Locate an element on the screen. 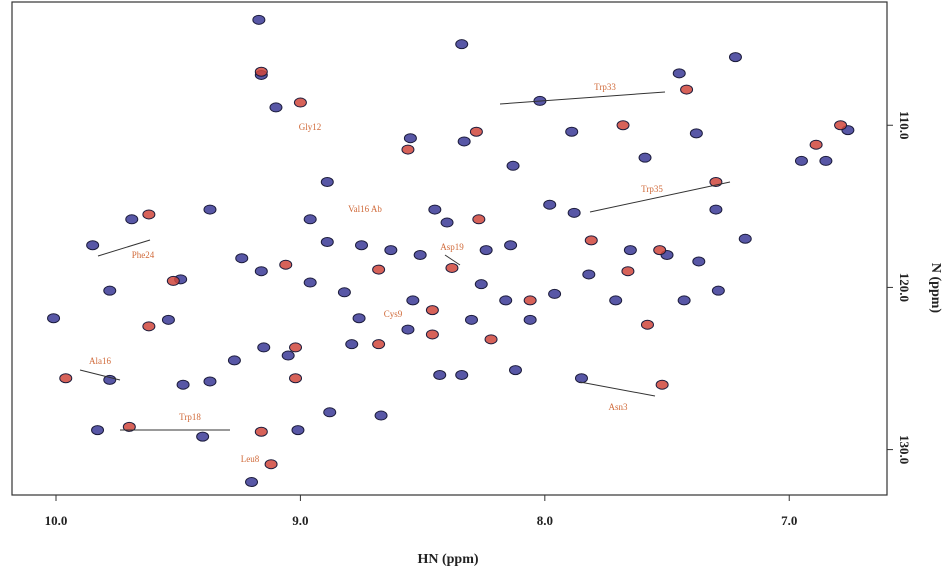  annotation: Asp19 is located at coordinates (452, 247).